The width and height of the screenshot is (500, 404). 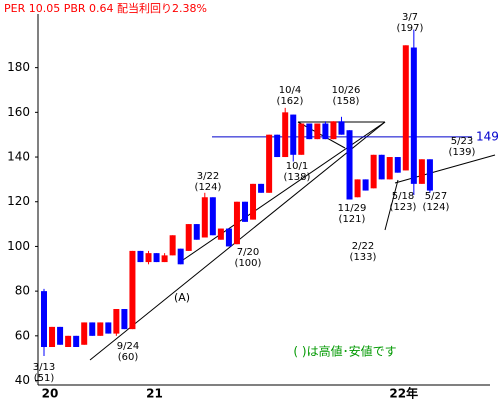 What do you see at coordinates (208, 176) in the screenshot?
I see `annotation-date: 3/22` at bounding box center [208, 176].